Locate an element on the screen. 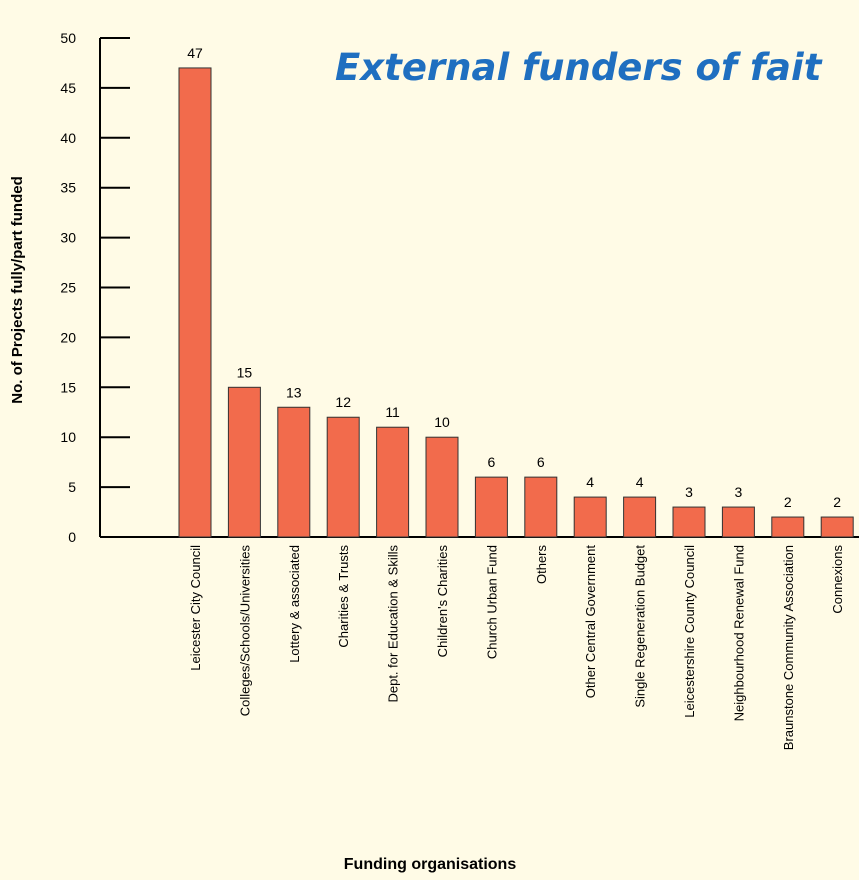  y-tick-label: 10 is located at coordinates (68, 437).